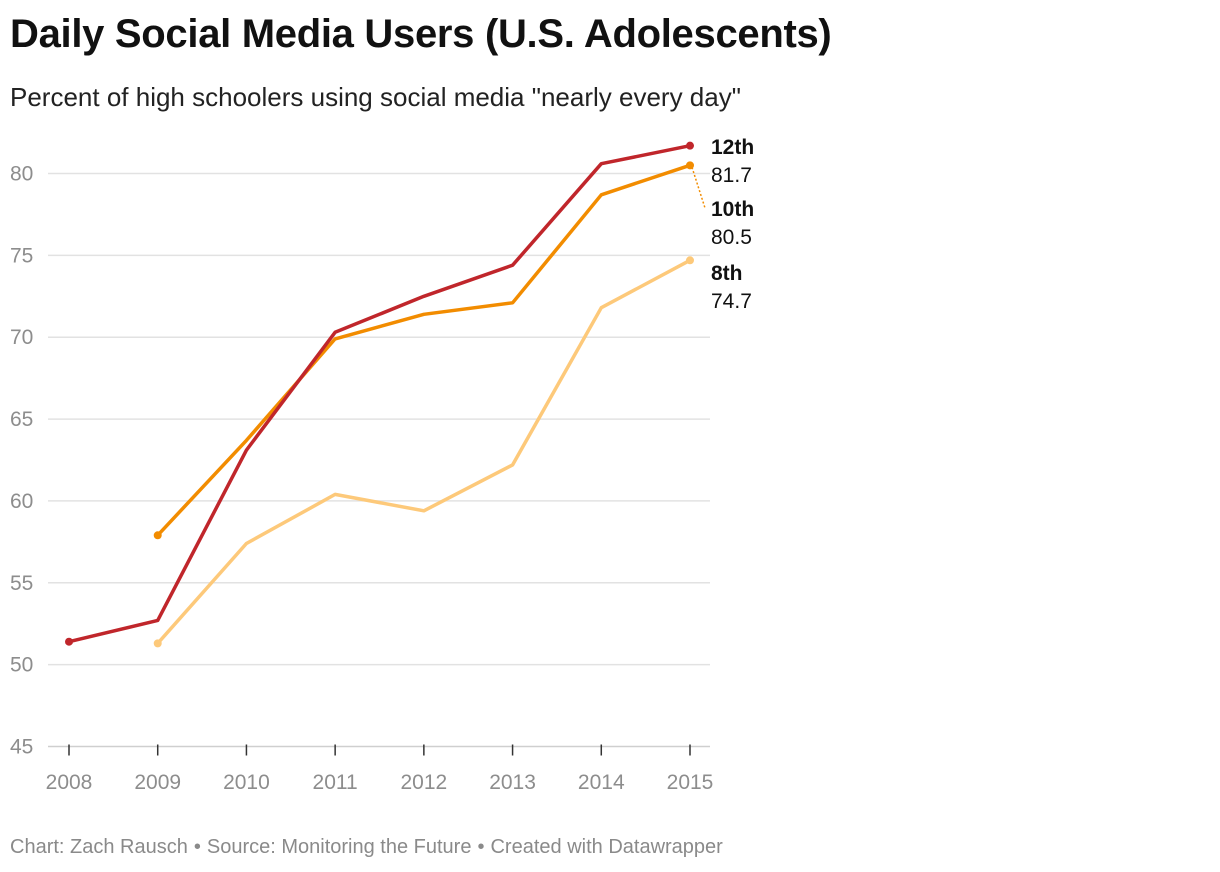  Describe the element at coordinates (732, 209) in the screenshot. I see `series-label-10th: 10th` at that location.